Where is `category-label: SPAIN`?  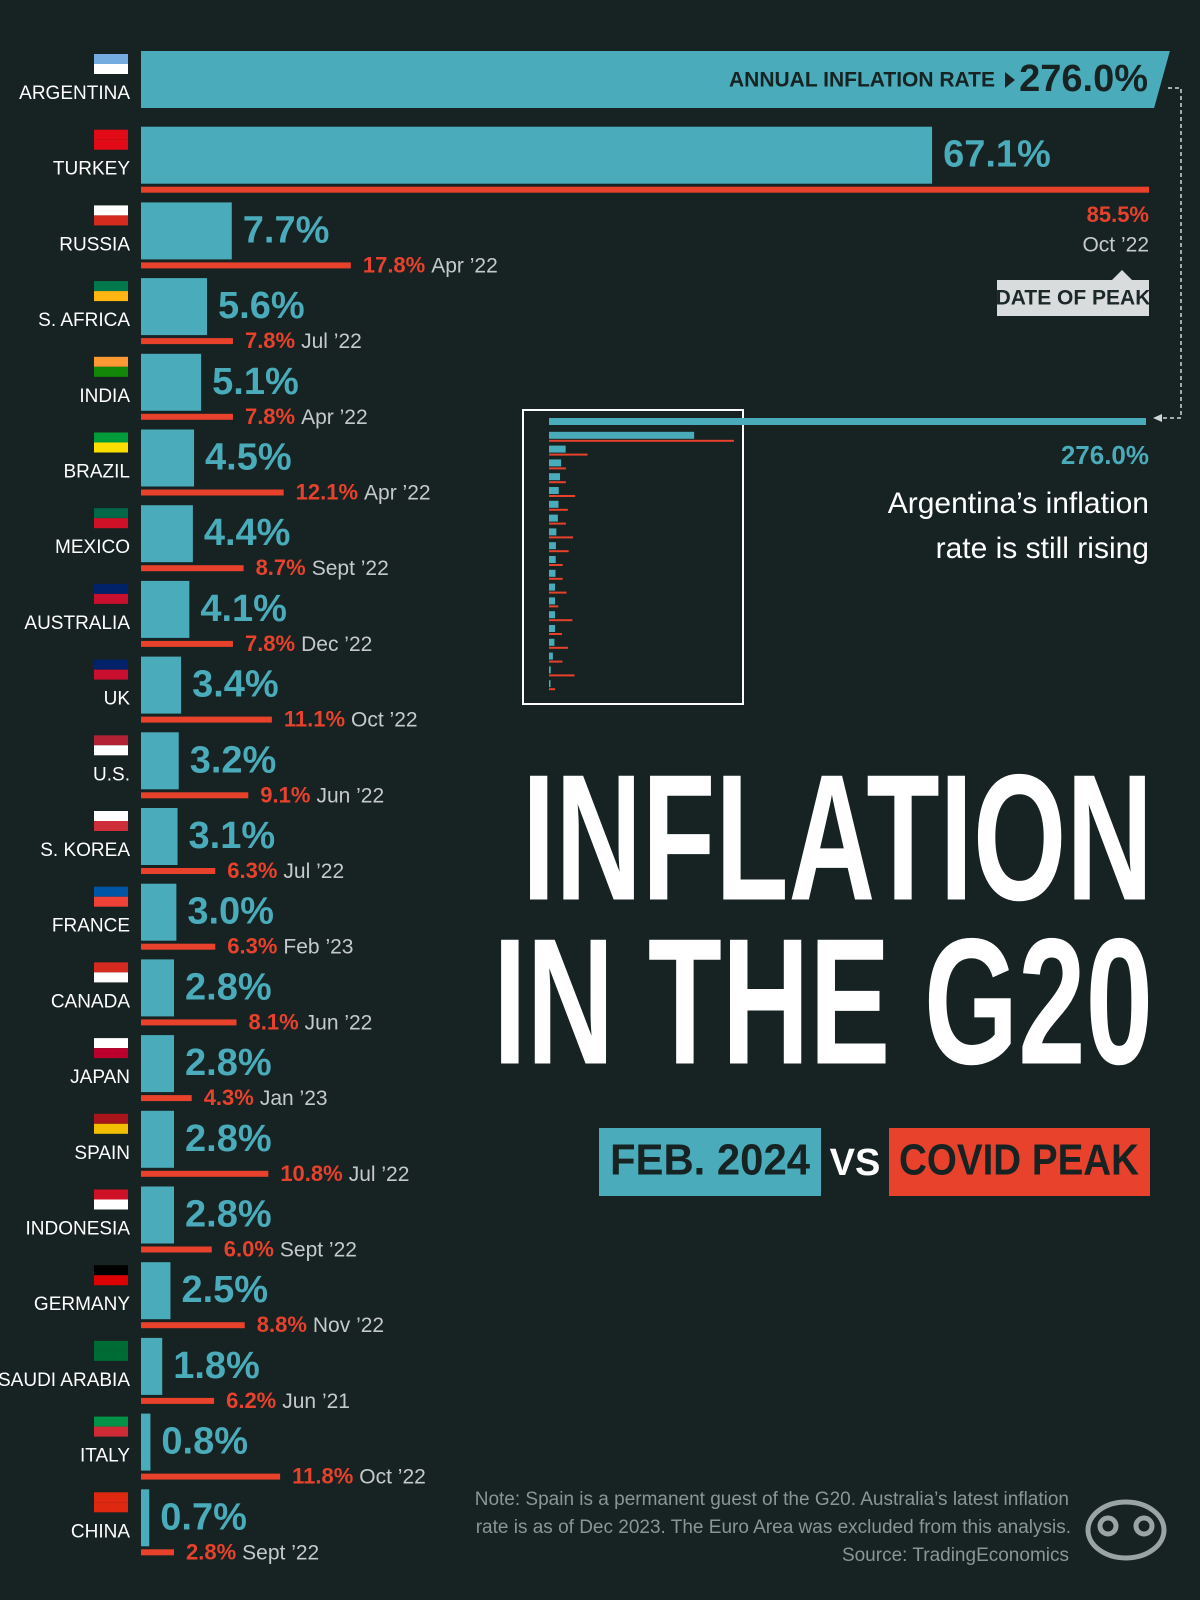
category-label: SPAIN is located at coordinates (102, 1153).